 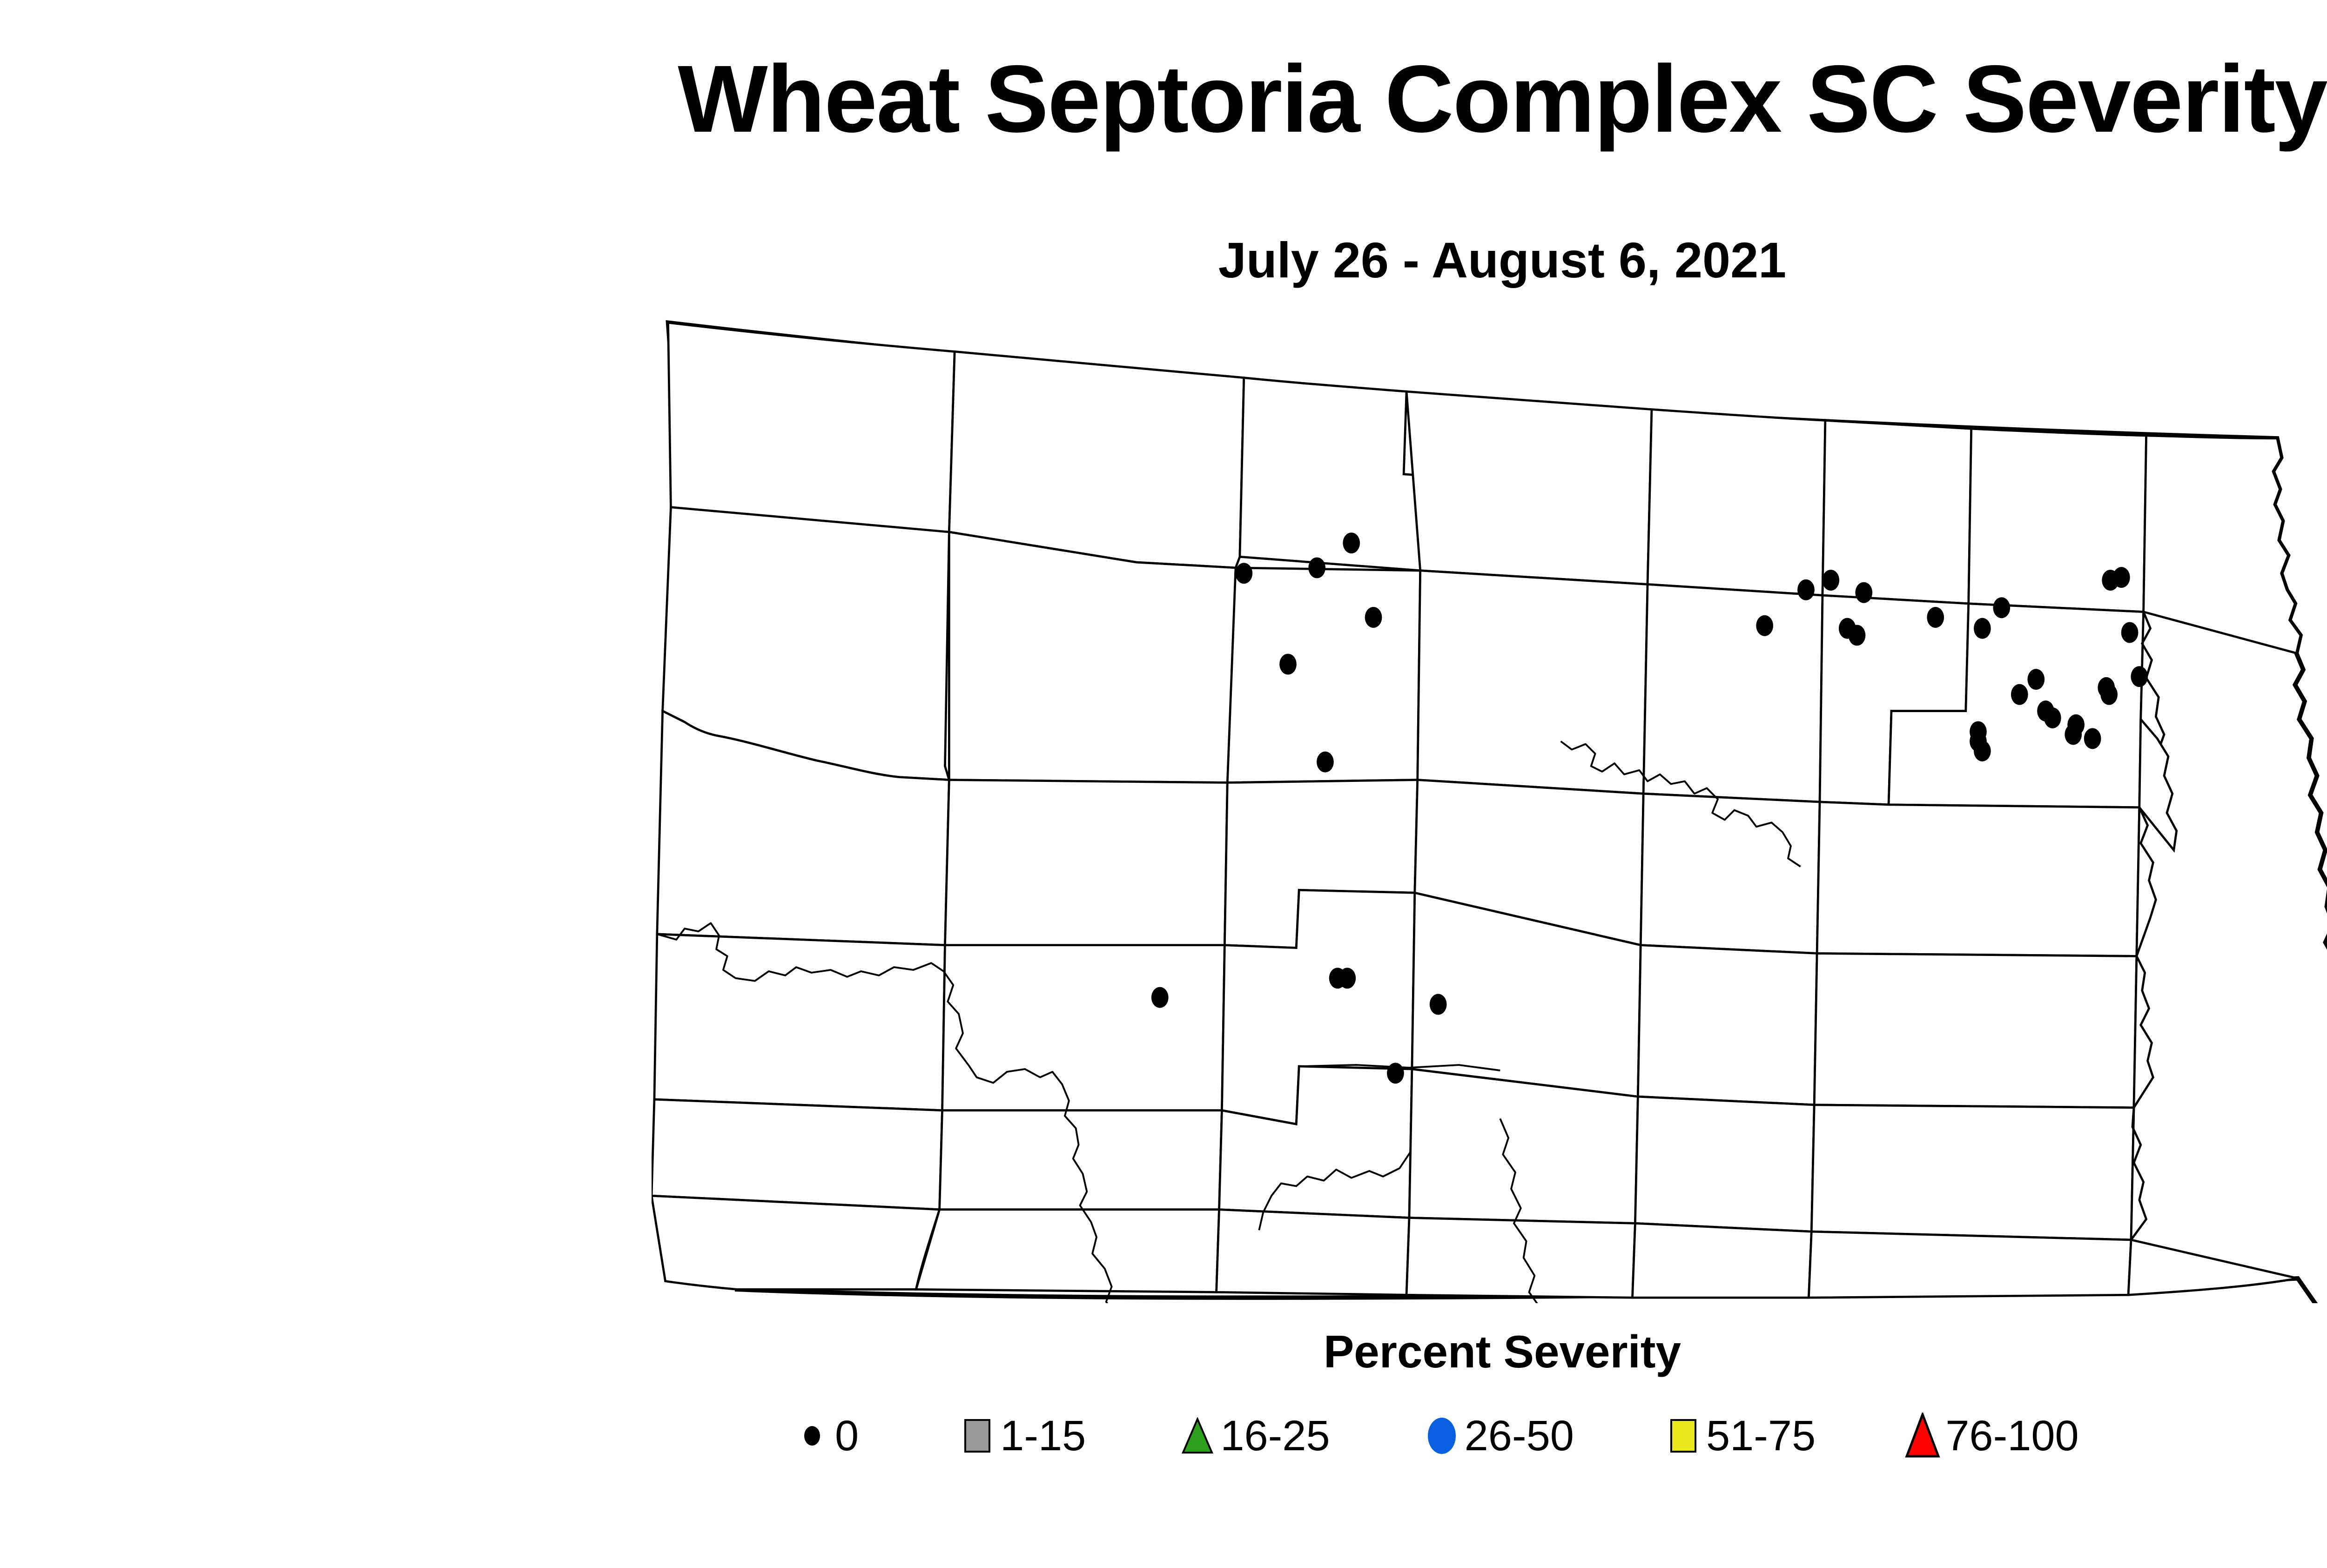 I want to click on legend-item-0: 0, so click(x=825, y=1436).